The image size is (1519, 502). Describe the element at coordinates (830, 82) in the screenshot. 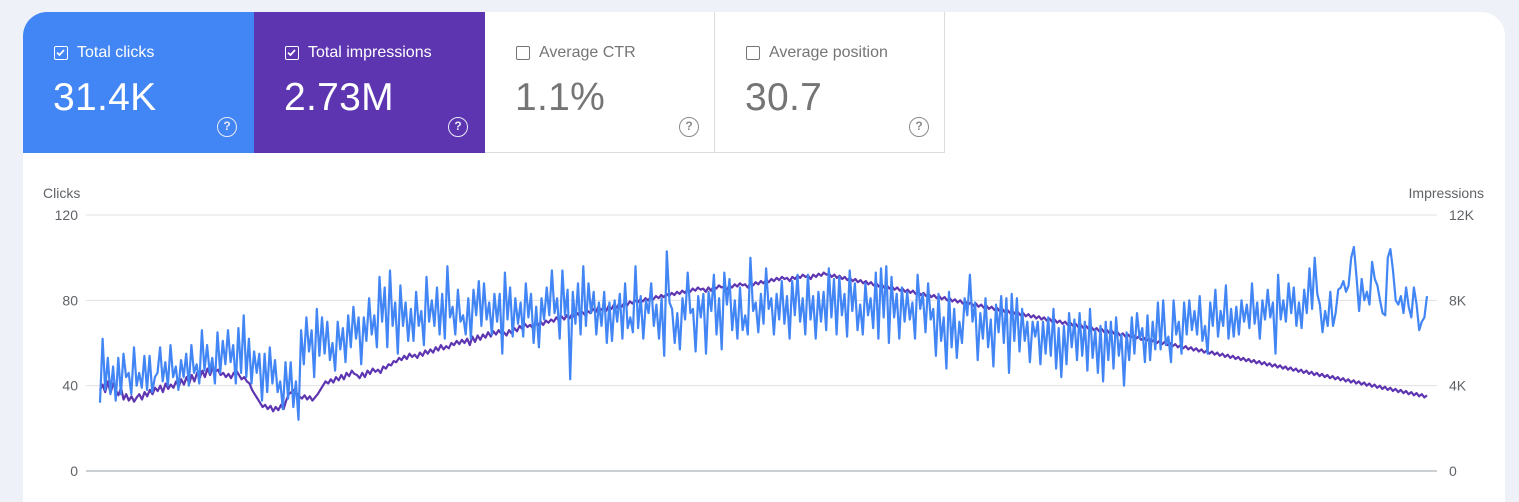

I see `metric-average-position: Average position 30.7 ?` at that location.